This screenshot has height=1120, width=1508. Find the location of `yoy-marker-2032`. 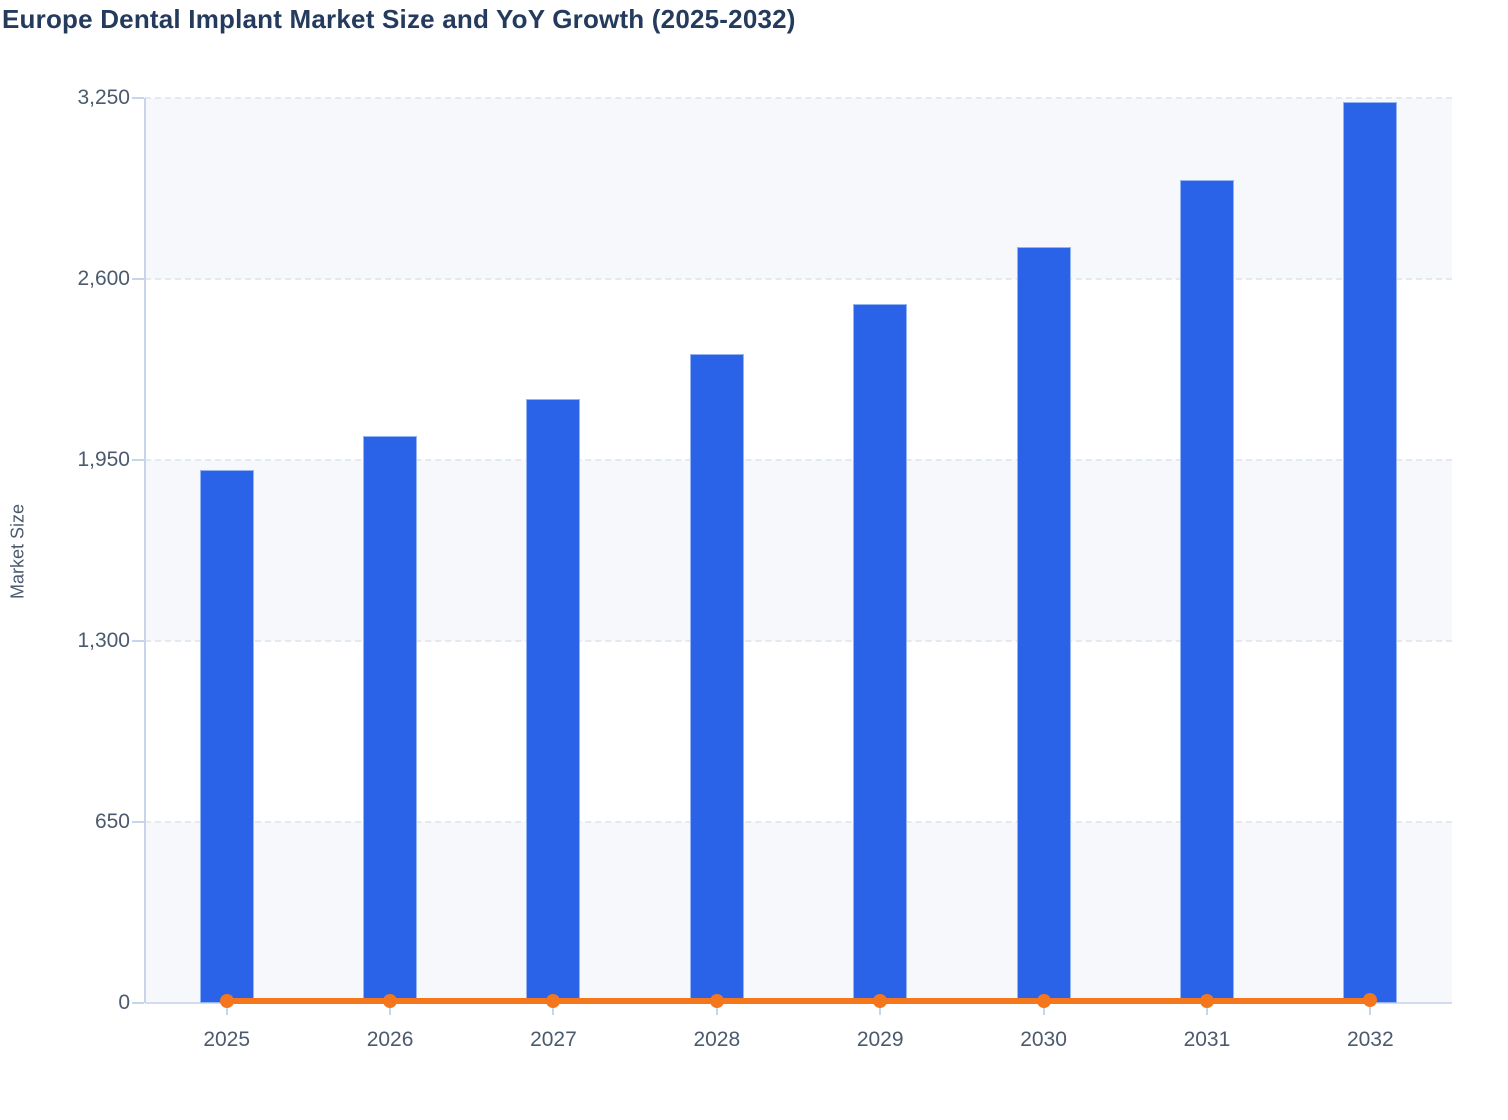

yoy-marker-2032 is located at coordinates (1370, 1000).